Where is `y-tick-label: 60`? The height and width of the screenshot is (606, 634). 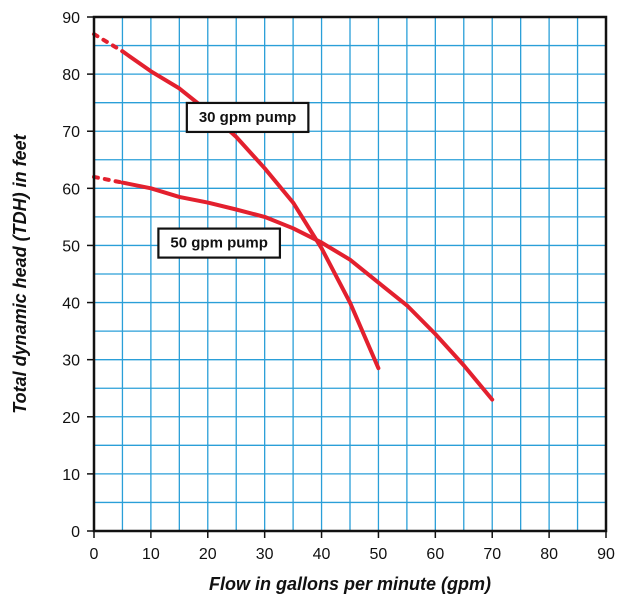 y-tick-label: 60 is located at coordinates (71, 189).